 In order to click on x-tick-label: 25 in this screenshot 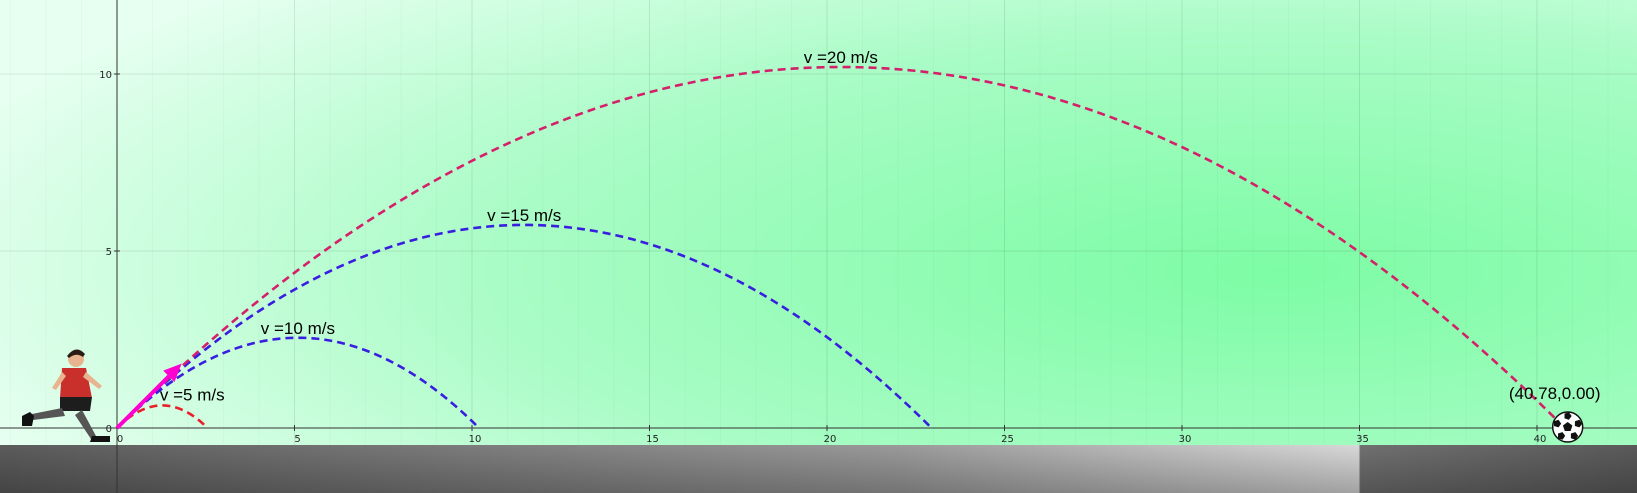, I will do `click(1007, 439)`.